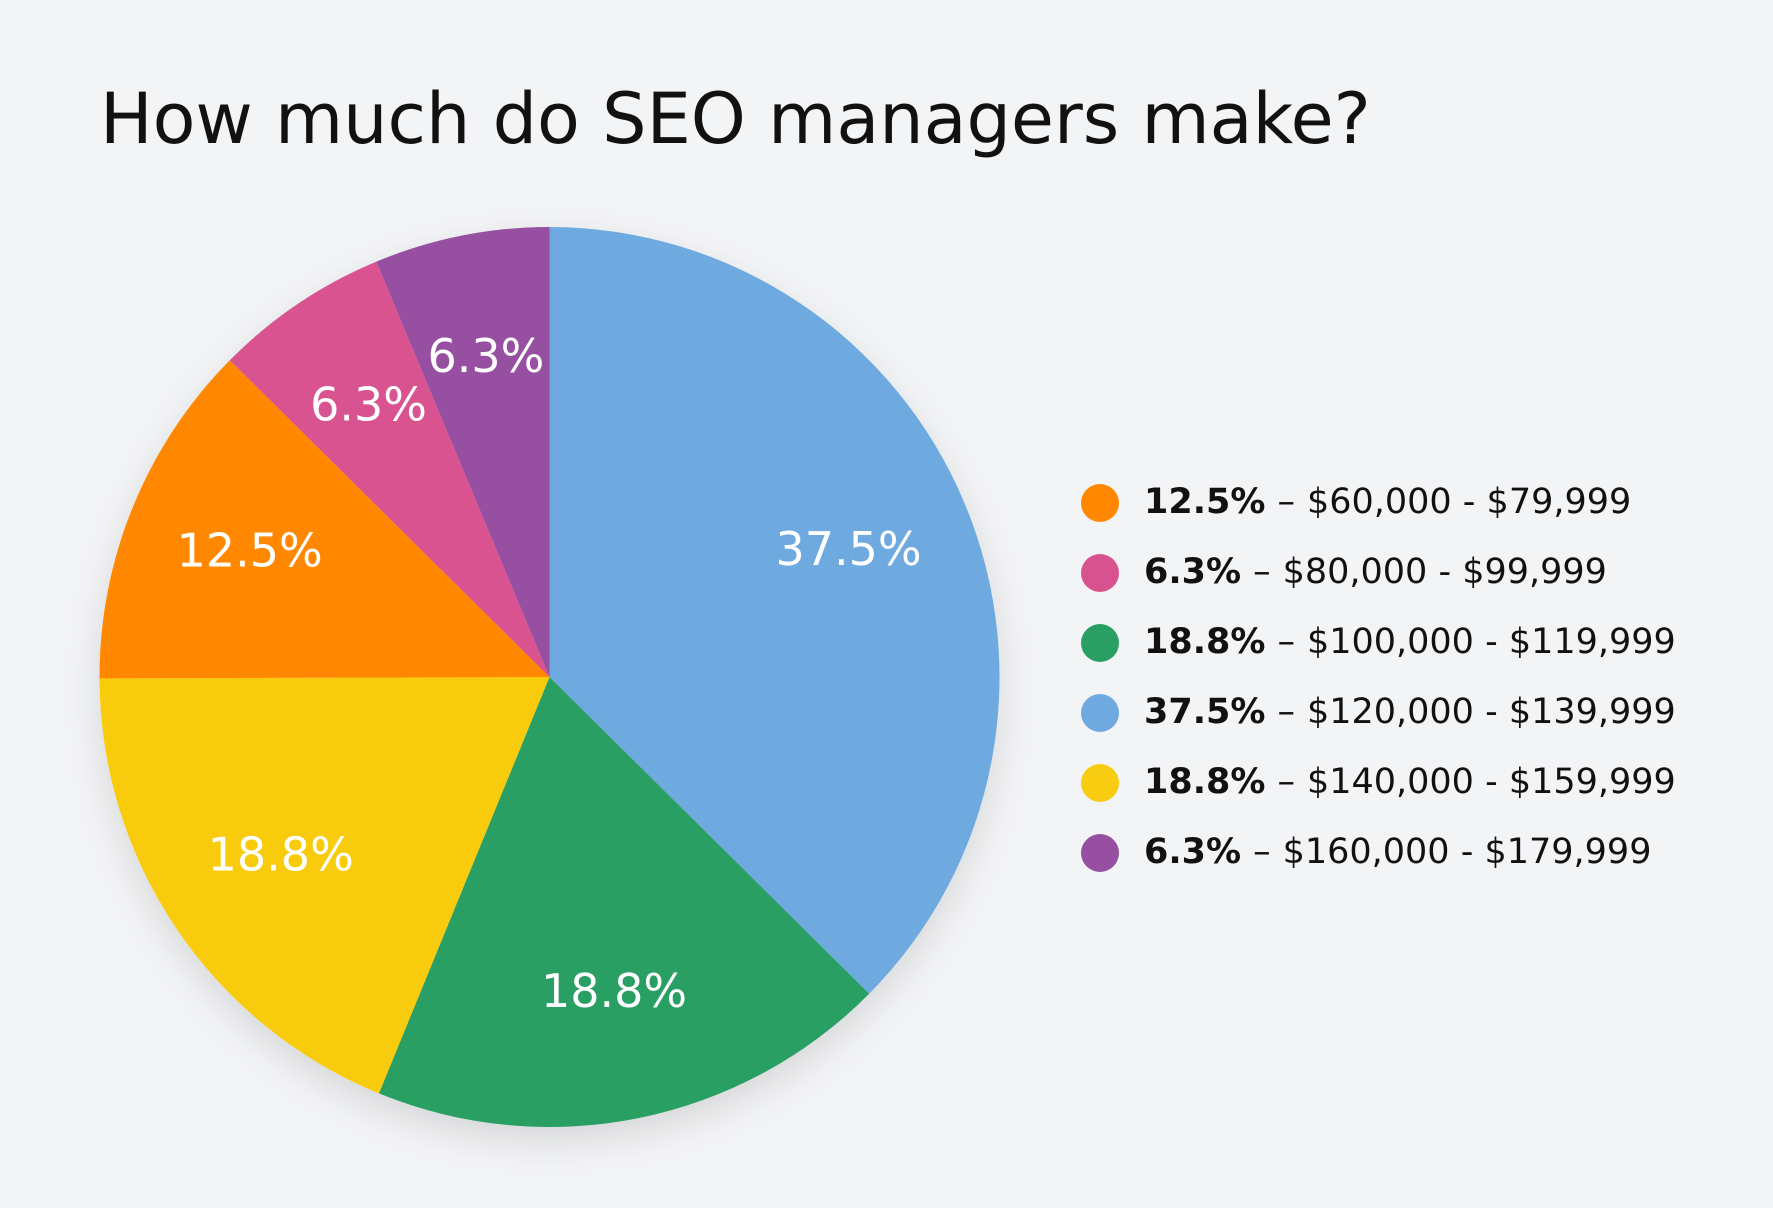 The height and width of the screenshot is (1208, 1773). I want to click on legend-entry: 12.5% – $60,000 - $79,999, so click(1387, 502).